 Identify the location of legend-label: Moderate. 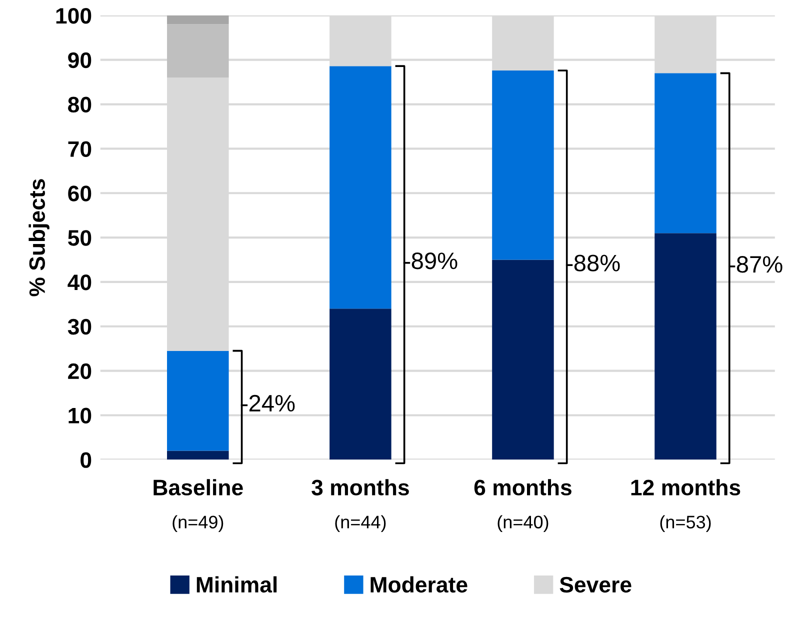
(419, 584).